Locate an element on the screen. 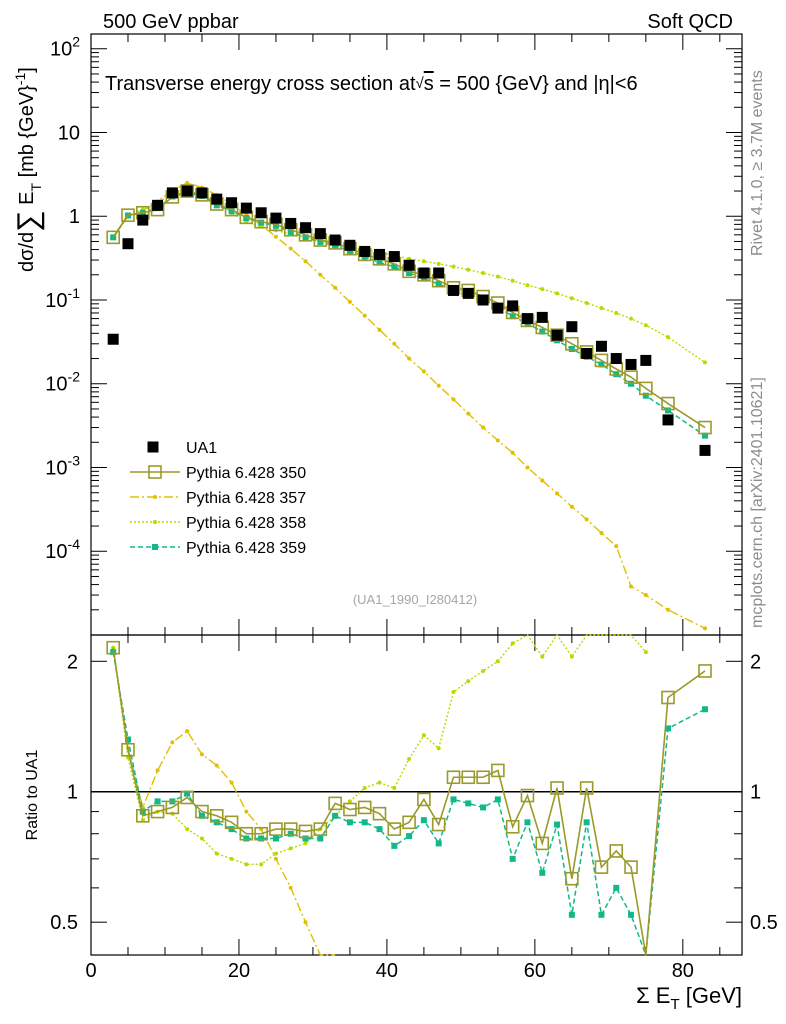 The image size is (786, 1024). legend-label-p358: Pythia 6.428 358 is located at coordinates (246, 523).